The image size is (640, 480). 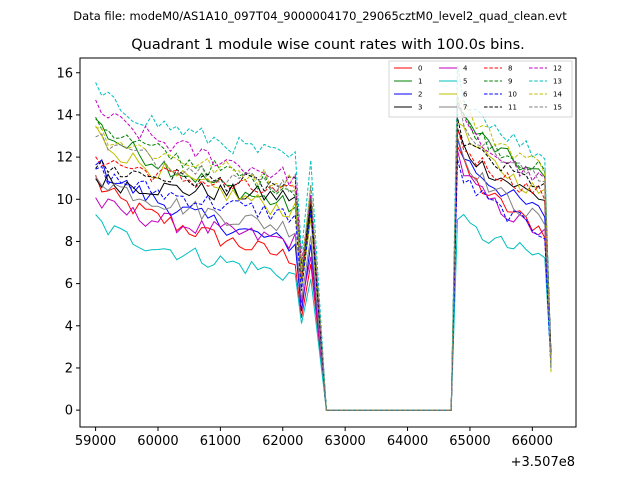 I want to click on y-axis: 0 2 4 6 8 10 12 14 16, so click(x=68, y=242).